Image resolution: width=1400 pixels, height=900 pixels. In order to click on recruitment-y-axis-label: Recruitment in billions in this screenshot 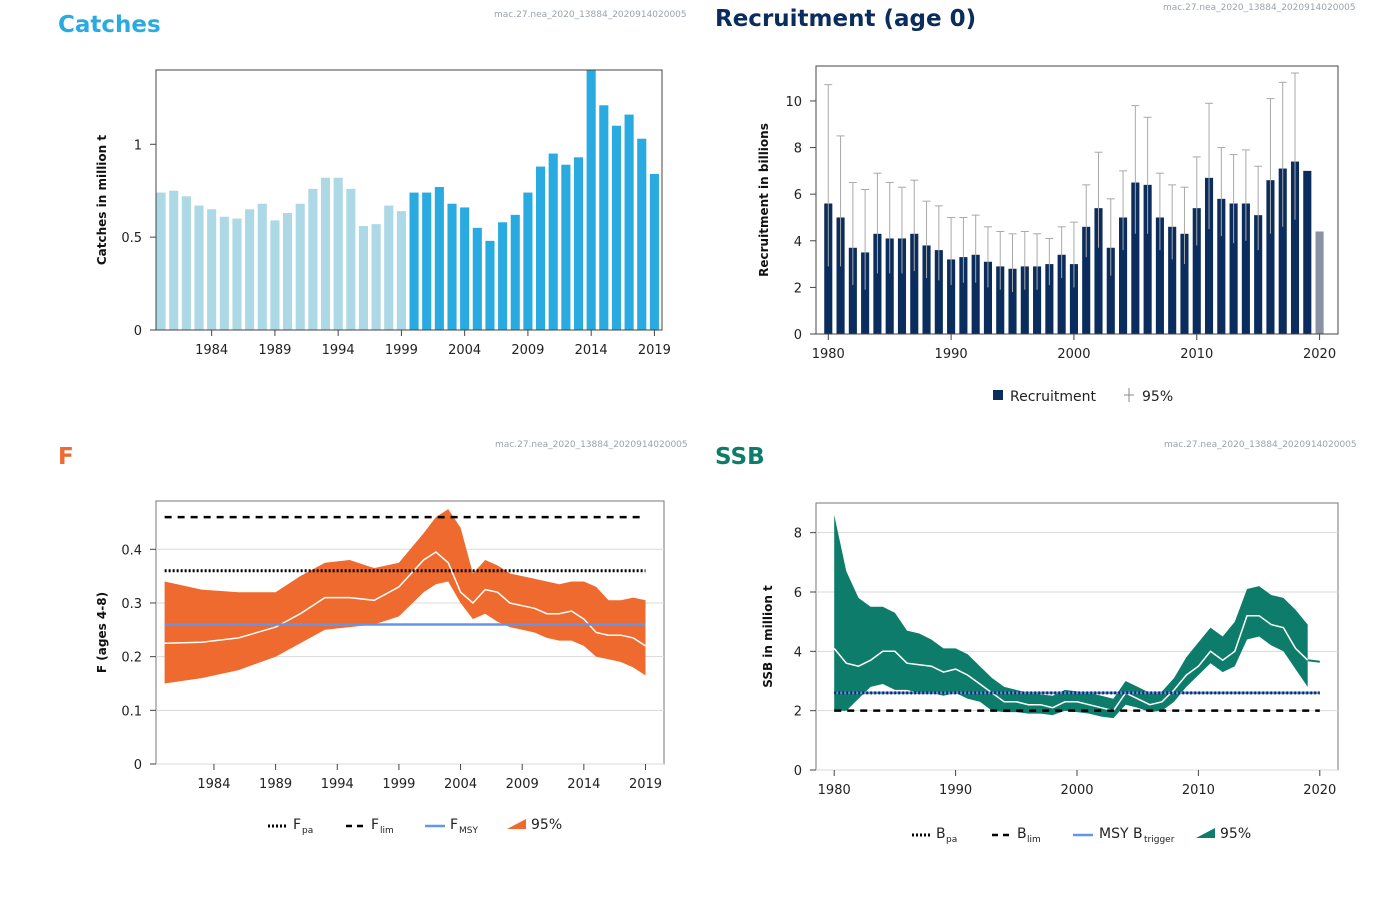, I will do `click(764, 200)`.